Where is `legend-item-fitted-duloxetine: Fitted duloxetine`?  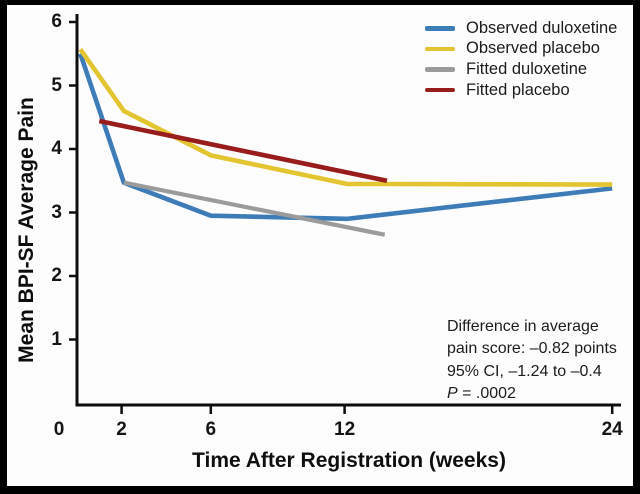 legend-item-fitted-duloxetine: Fitted duloxetine is located at coordinates (521, 69).